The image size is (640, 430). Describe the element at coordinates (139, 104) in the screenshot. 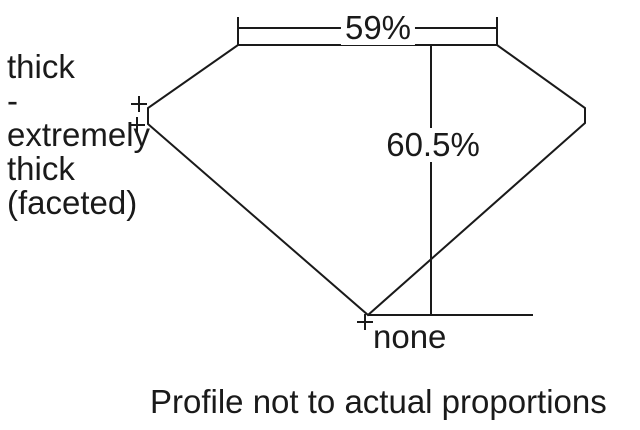

I see `girdle-top-plus-mark` at that location.